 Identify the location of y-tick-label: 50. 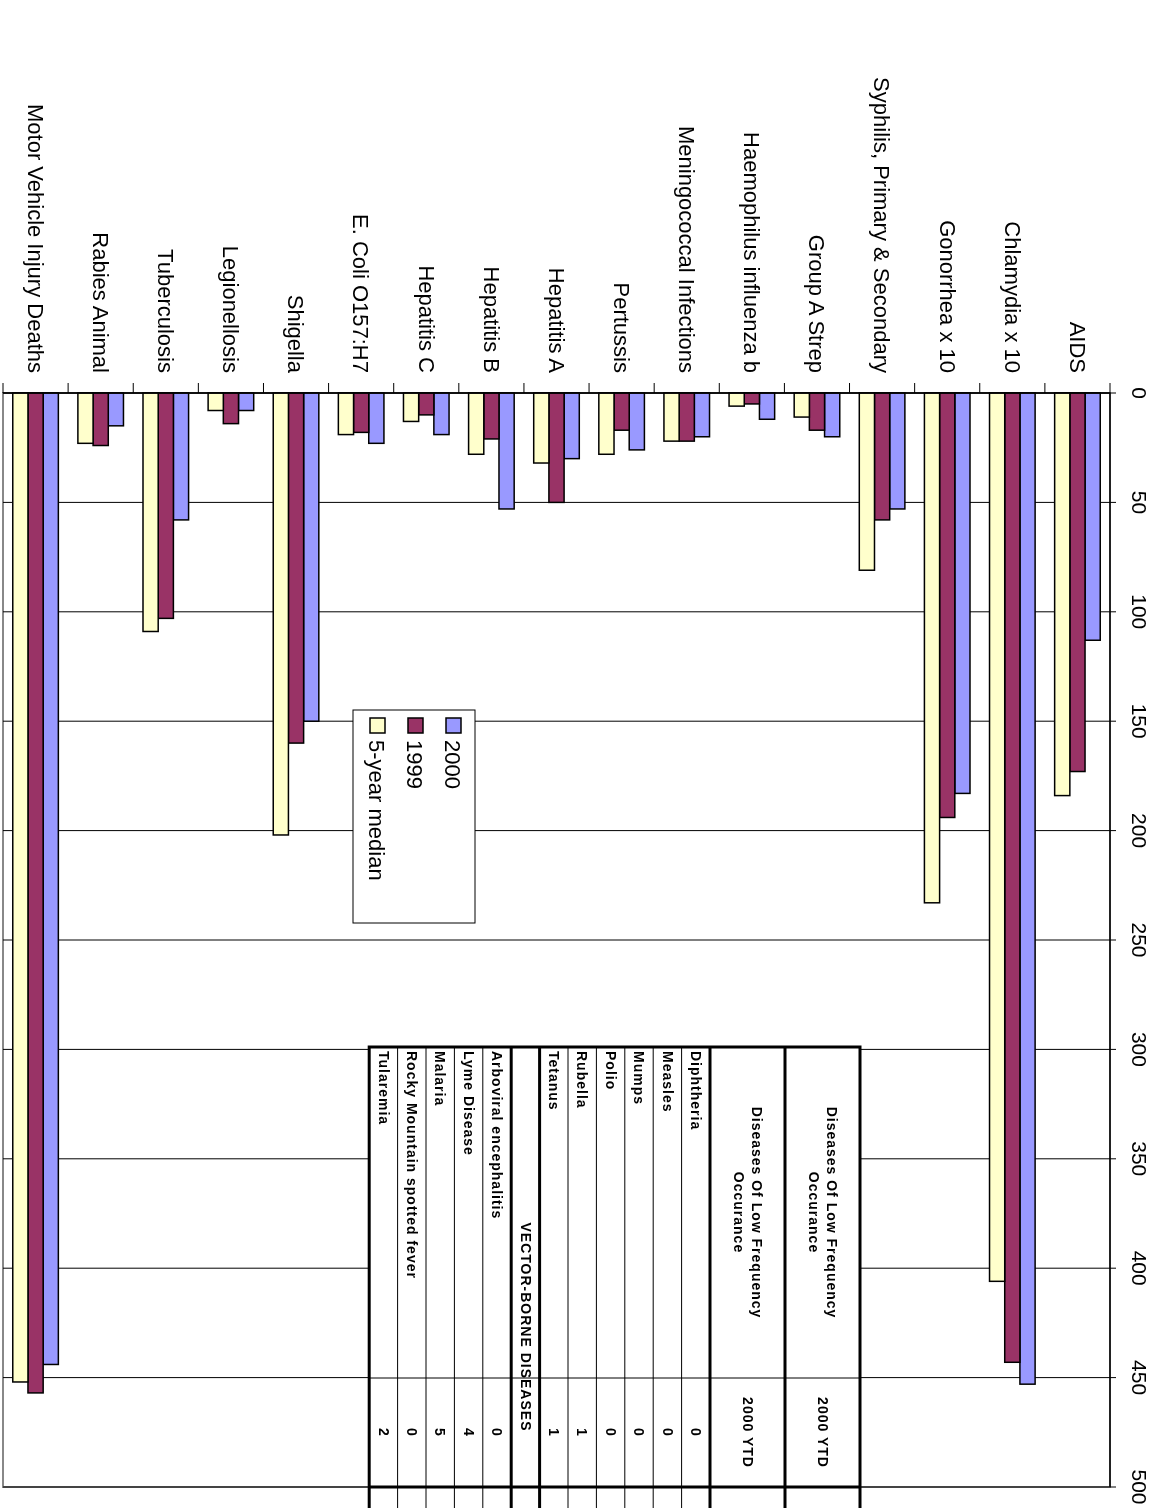
(1139, 502).